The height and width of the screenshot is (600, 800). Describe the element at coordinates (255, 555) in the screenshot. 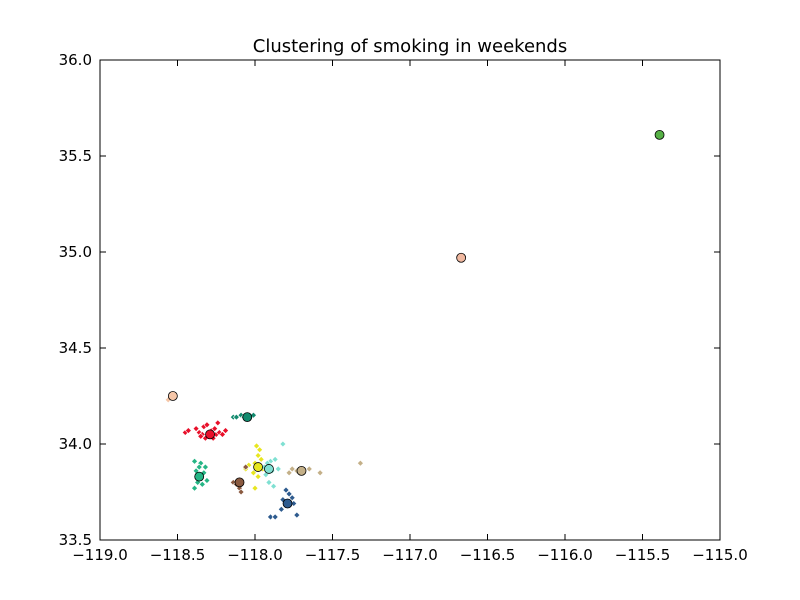

I see `x-tick-label: −118.0` at that location.